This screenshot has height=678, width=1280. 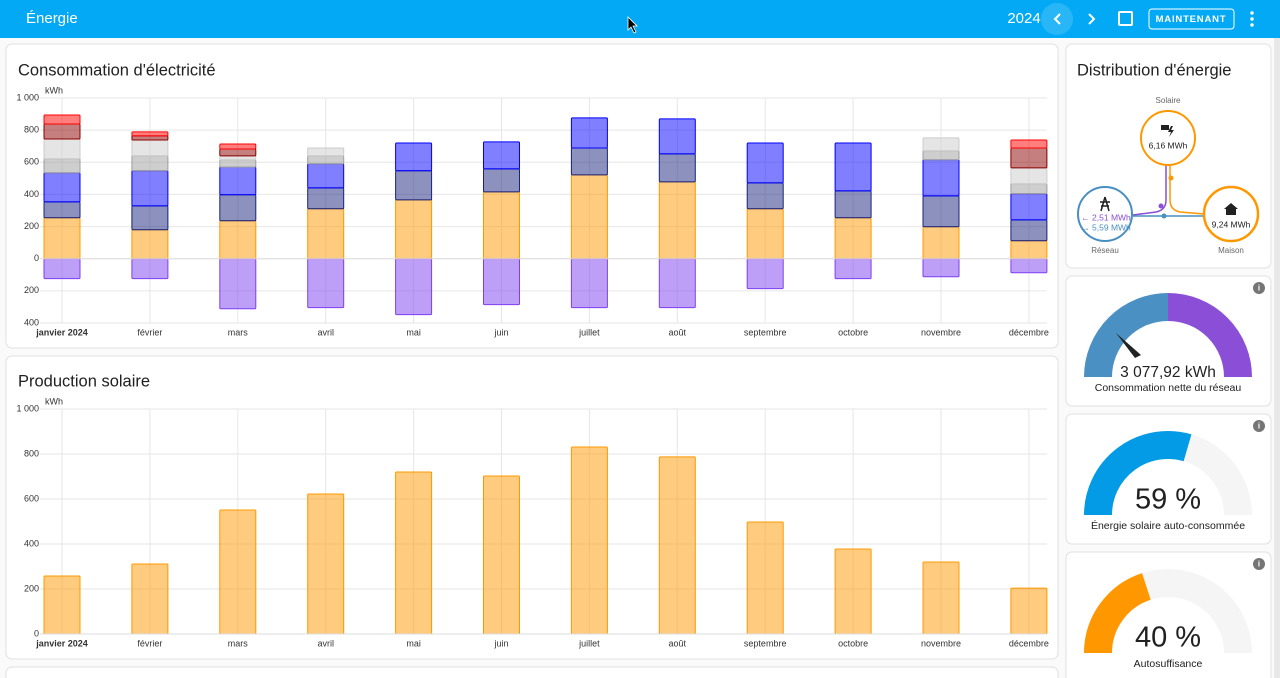 I want to click on prev-icon, so click(x=1057, y=19).